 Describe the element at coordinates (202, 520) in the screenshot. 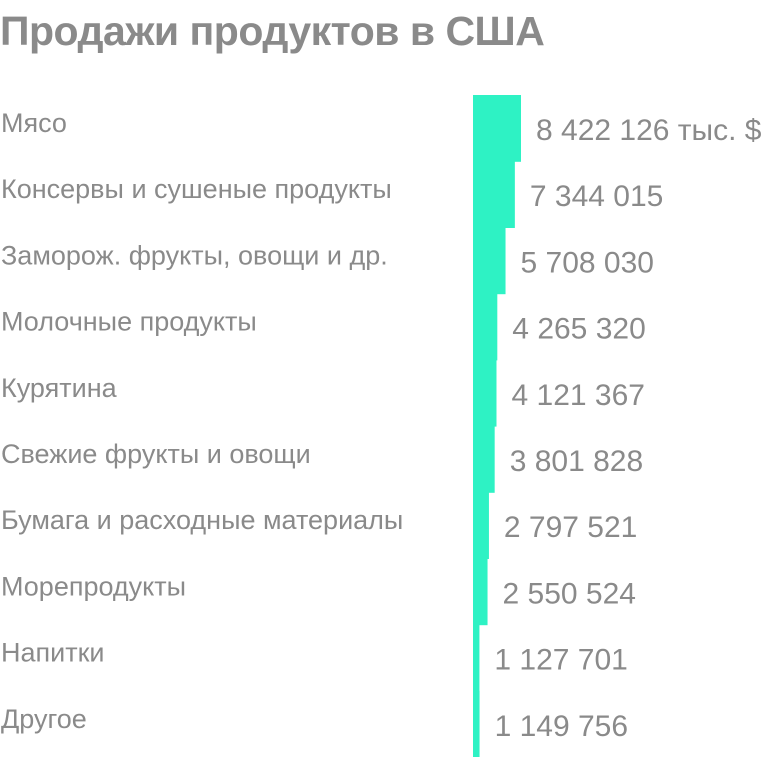

I see `category-label-7: Бумага и расходные материалы` at that location.